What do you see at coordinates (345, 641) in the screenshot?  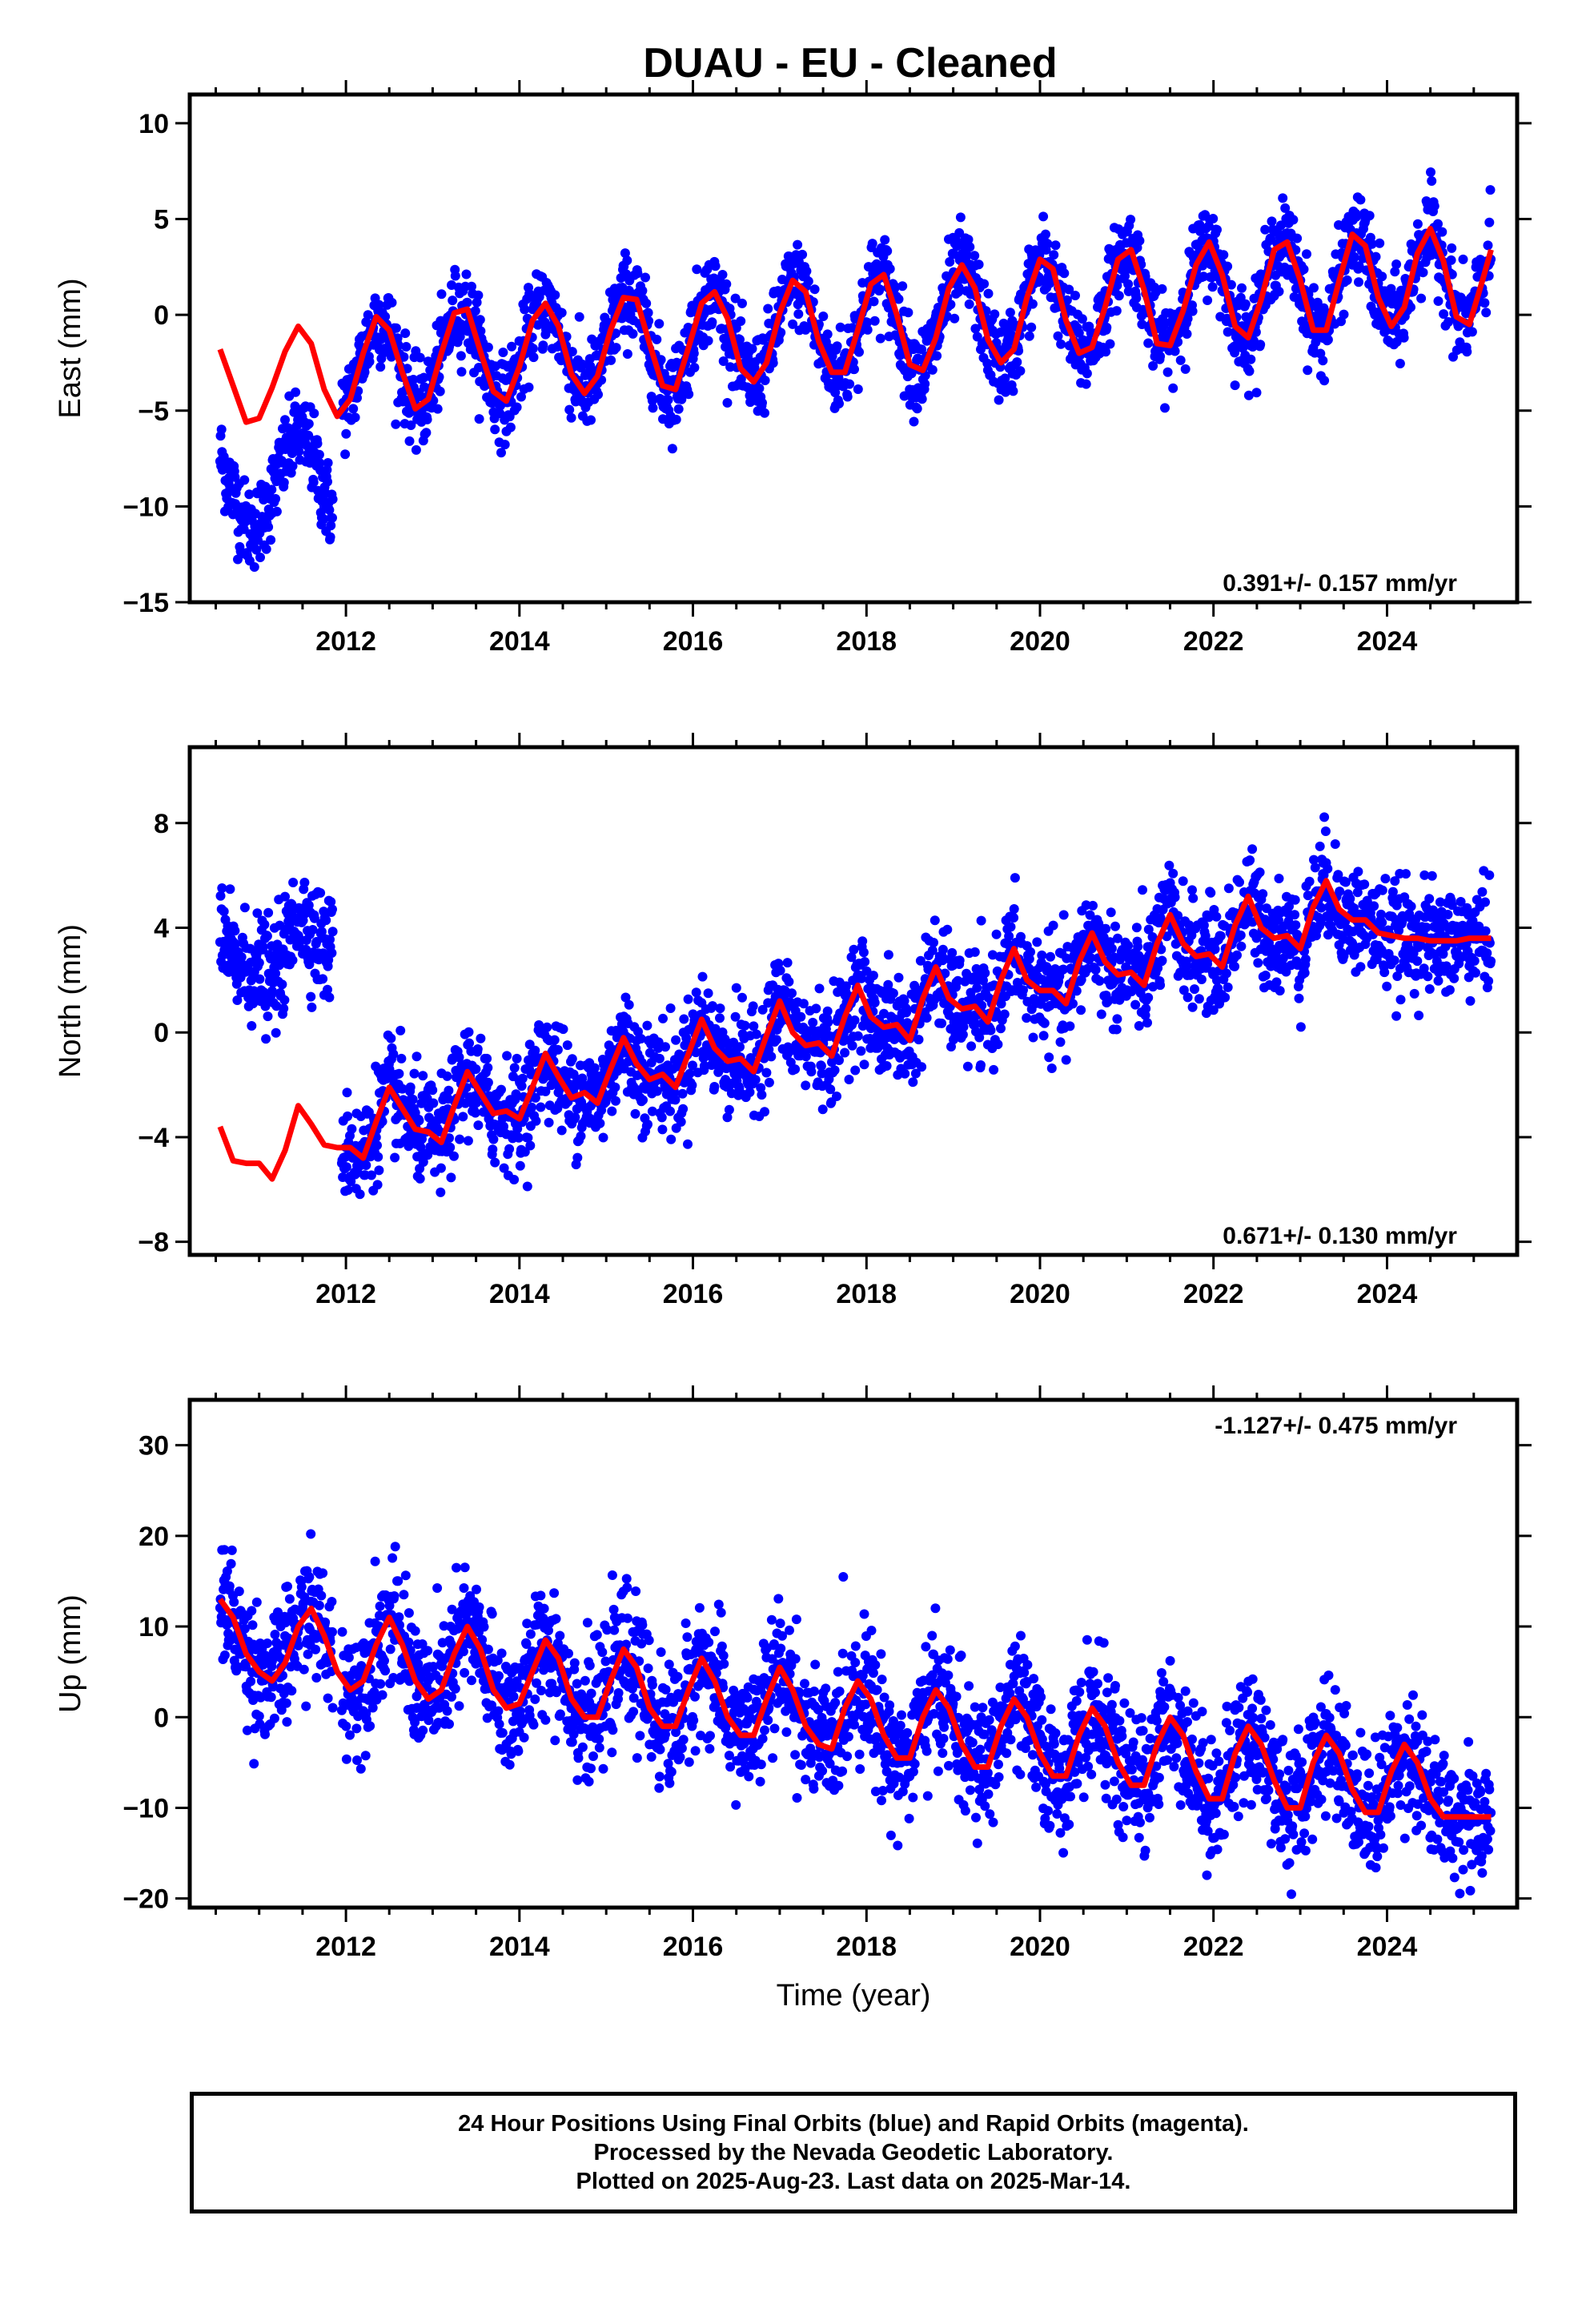 I see `x-tick-label: 2012` at bounding box center [345, 641].